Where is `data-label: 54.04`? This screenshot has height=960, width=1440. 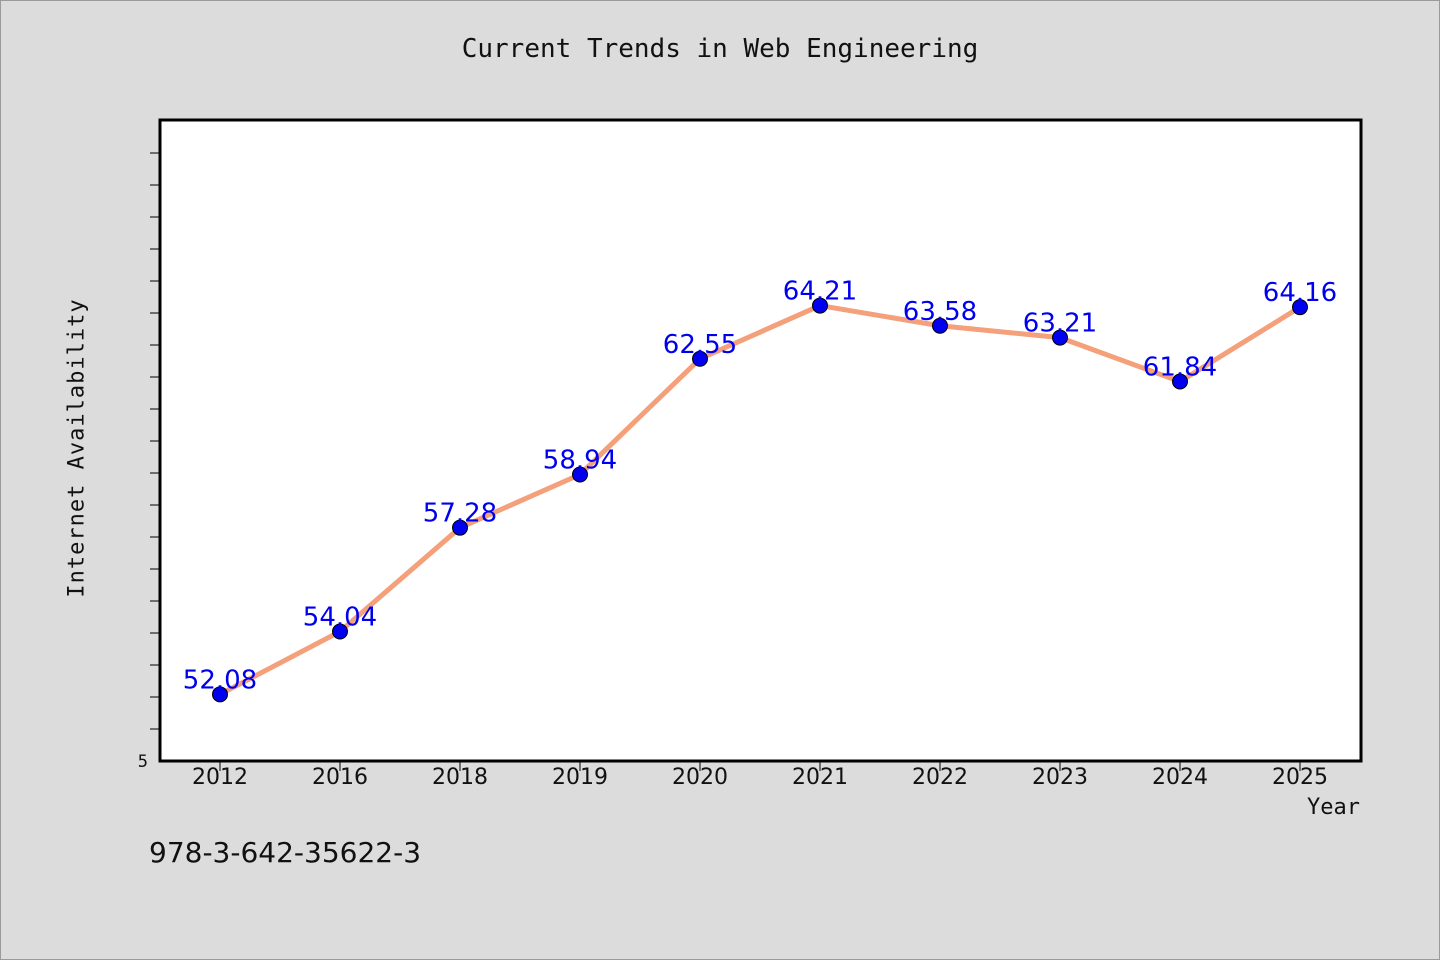 data-label: 54.04 is located at coordinates (340, 618).